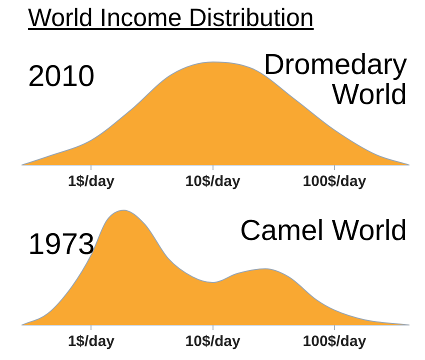 The width and height of the screenshot is (425, 360). I want to click on annotation: 1973, so click(61, 245).